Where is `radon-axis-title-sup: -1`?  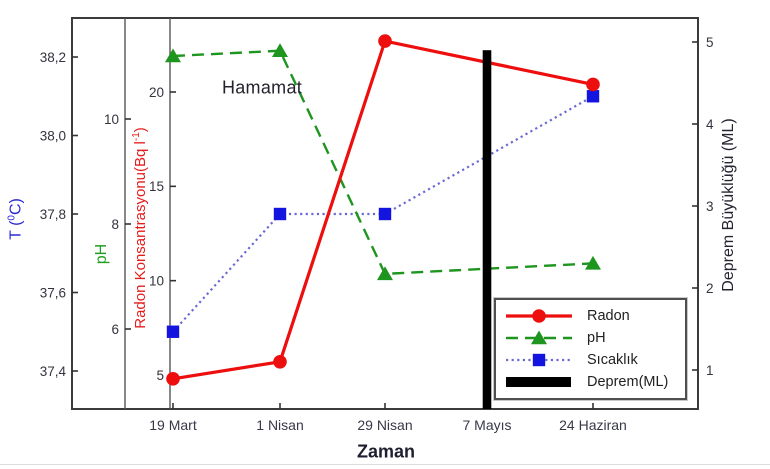 radon-axis-title-sup: -1 is located at coordinates (136, 137).